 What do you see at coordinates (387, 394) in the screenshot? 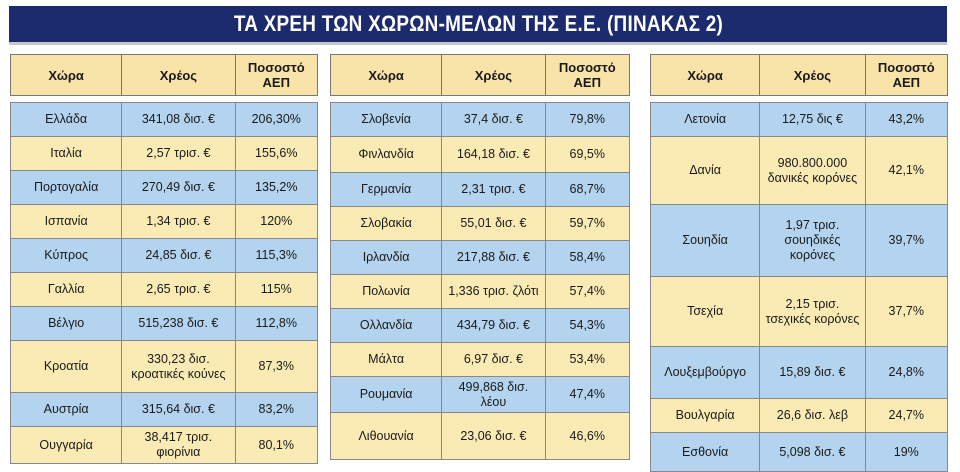
I see `country-cell: Ρουμανία` at bounding box center [387, 394].